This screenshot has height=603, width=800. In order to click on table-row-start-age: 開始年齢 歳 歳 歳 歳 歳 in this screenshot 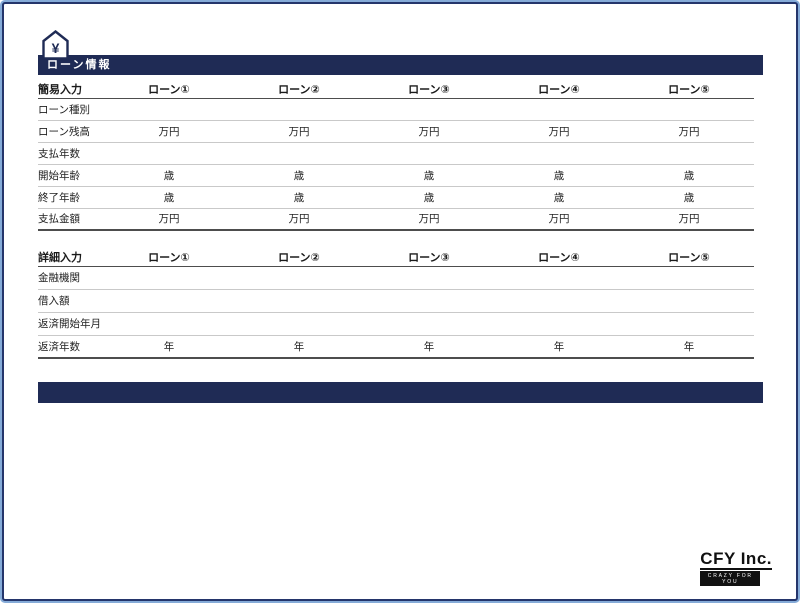, I will do `click(396, 175)`.